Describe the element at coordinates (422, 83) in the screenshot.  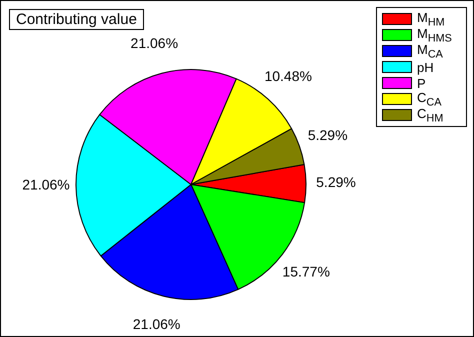
I see `legend-label: P` at that location.